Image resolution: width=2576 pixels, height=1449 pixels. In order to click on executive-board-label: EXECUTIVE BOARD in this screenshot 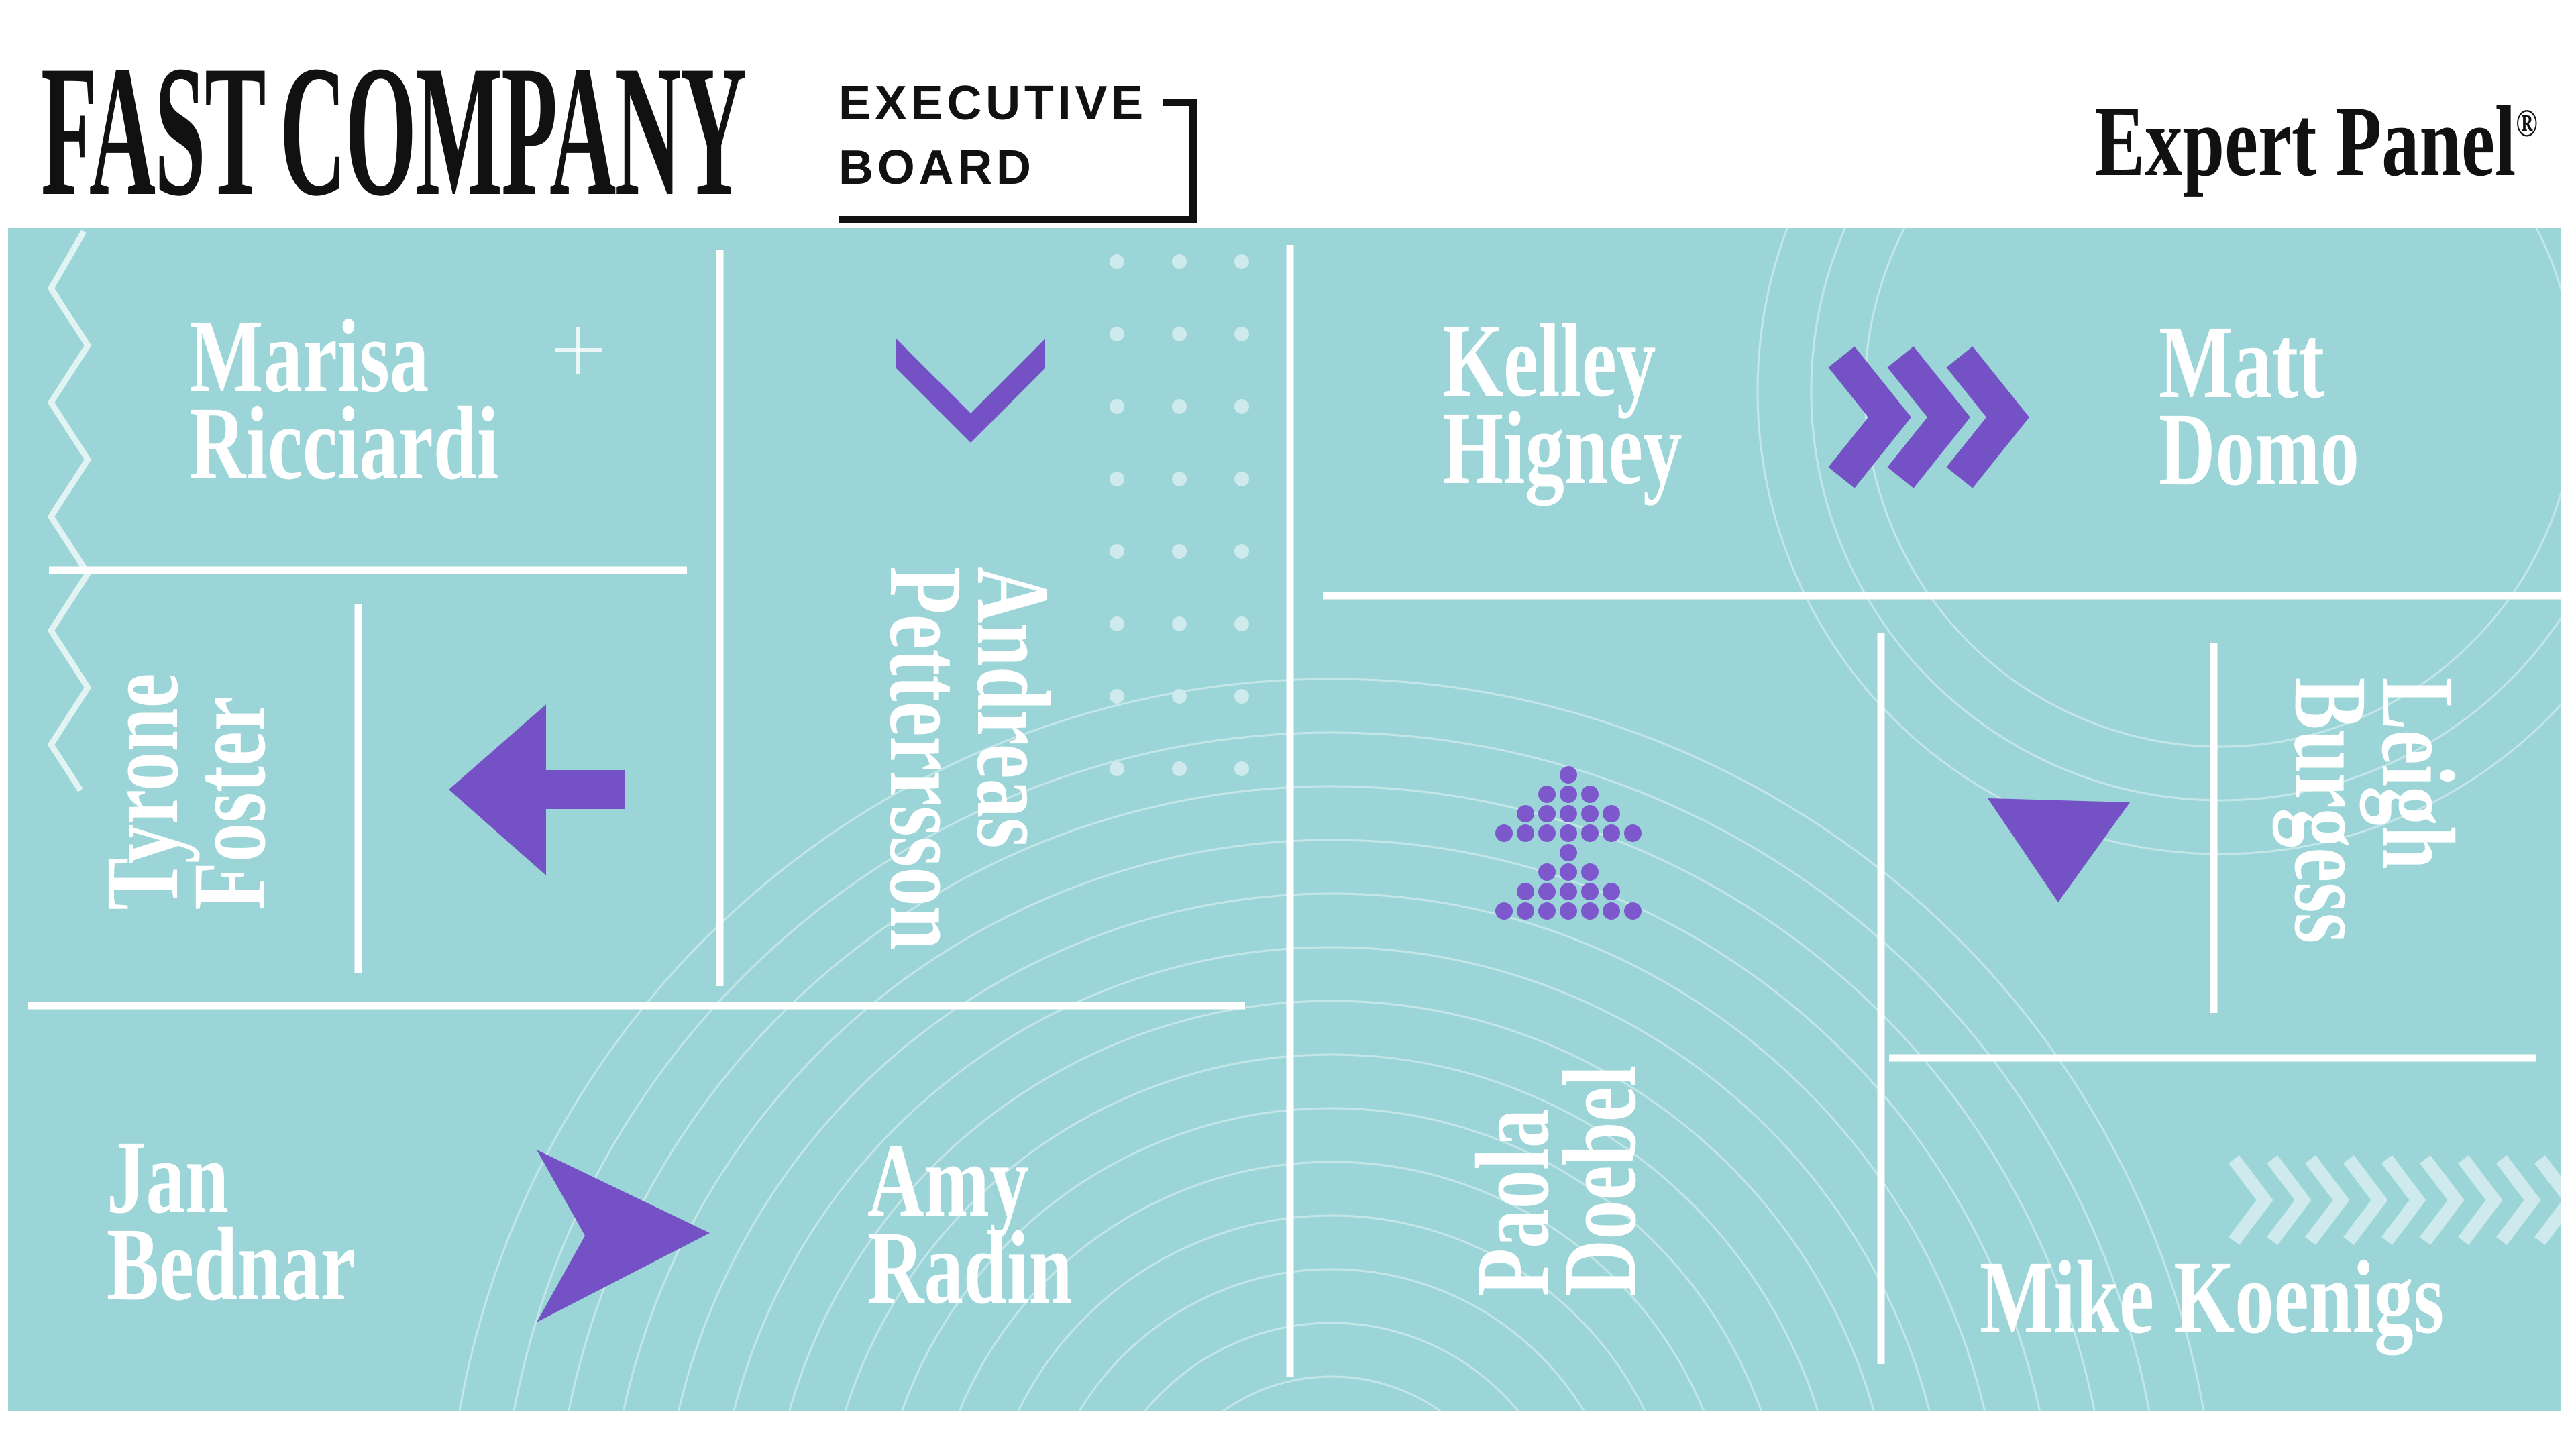, I will do `click(993, 135)`.